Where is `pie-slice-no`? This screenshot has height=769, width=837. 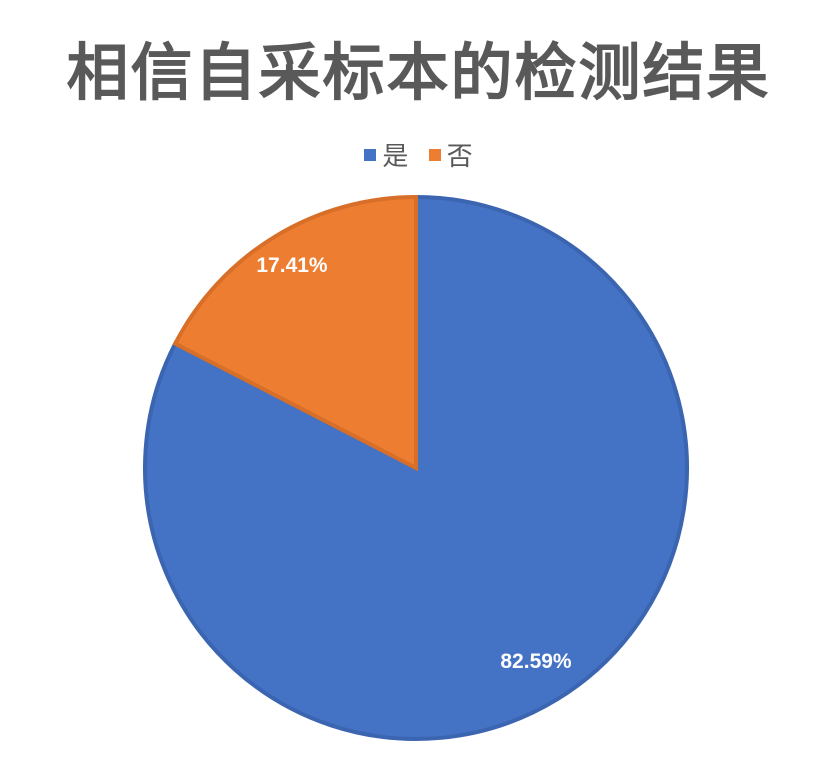 pie-slice-no is located at coordinates (295, 333).